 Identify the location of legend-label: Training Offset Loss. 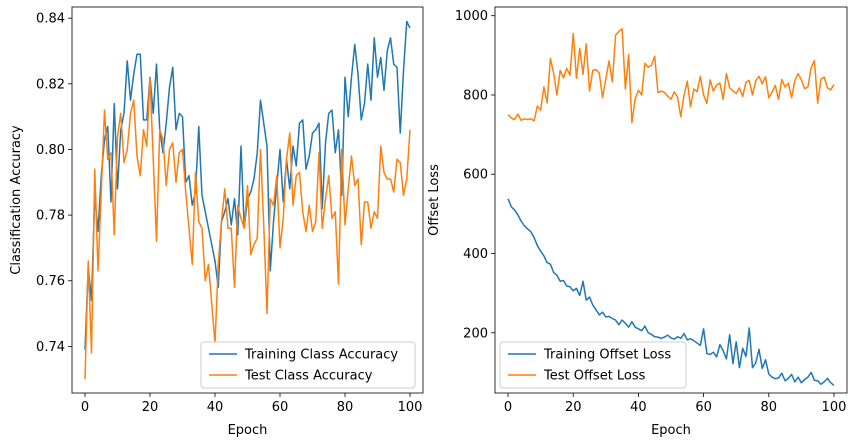
(607, 355).